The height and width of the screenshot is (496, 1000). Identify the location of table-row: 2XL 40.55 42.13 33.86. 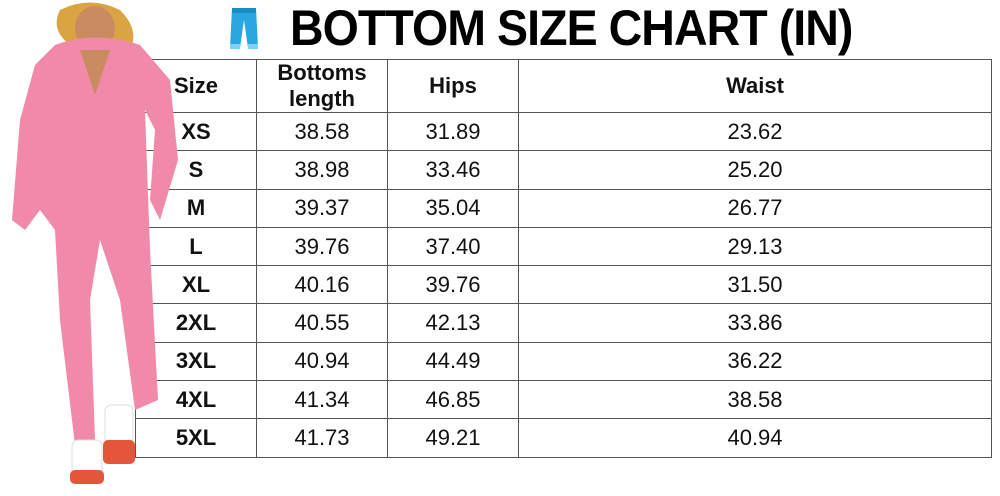
(563, 323).